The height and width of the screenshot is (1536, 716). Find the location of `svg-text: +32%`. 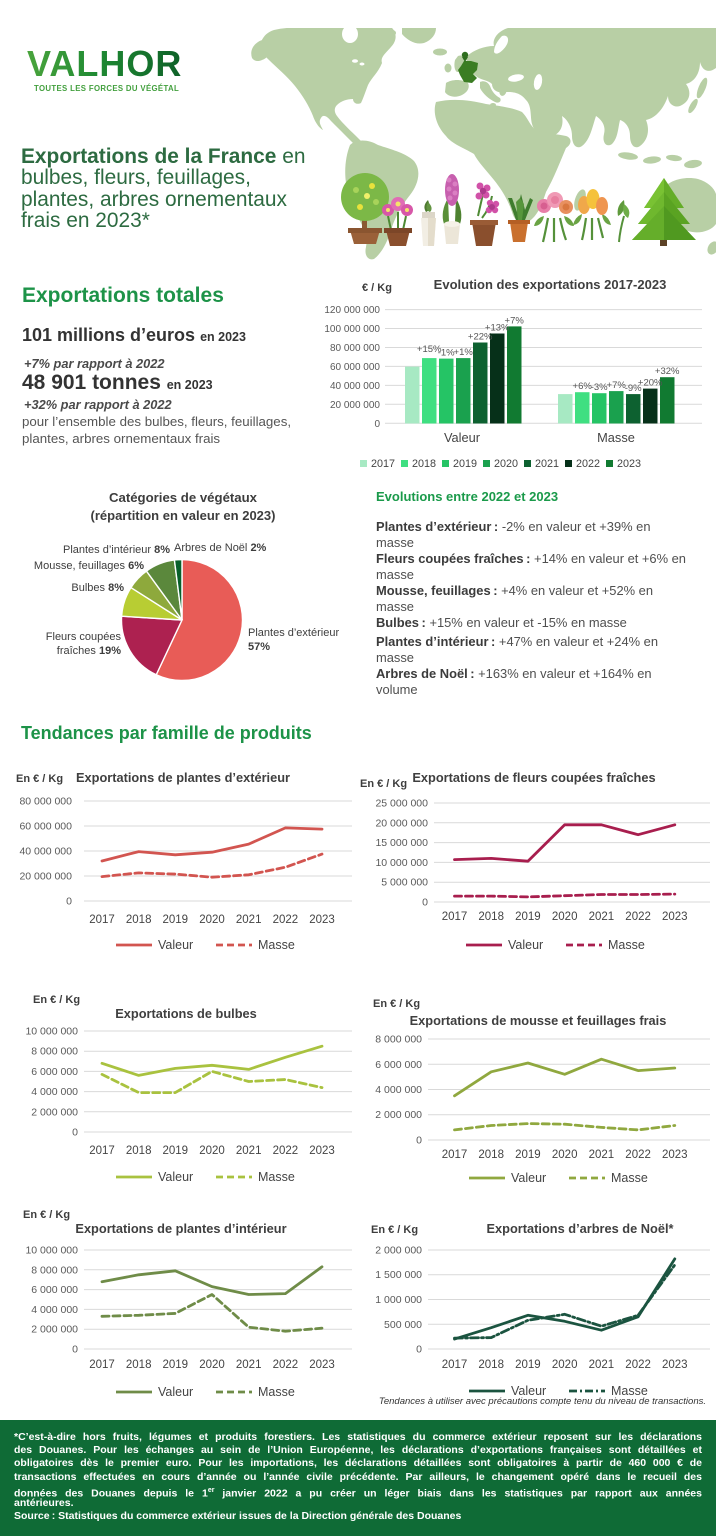

svg-text: +32% is located at coordinates (667, 371).